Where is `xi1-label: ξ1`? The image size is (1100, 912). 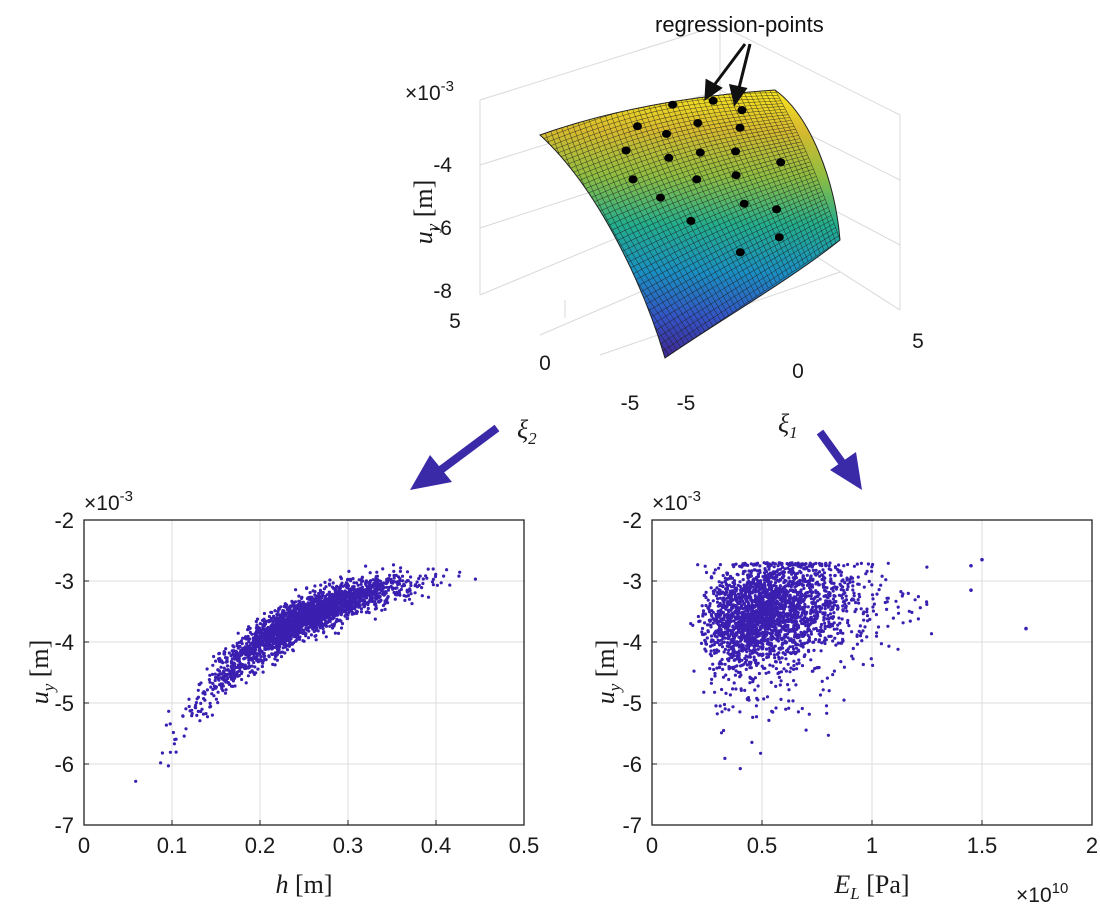
xi1-label: ξ1 is located at coordinates (788, 425).